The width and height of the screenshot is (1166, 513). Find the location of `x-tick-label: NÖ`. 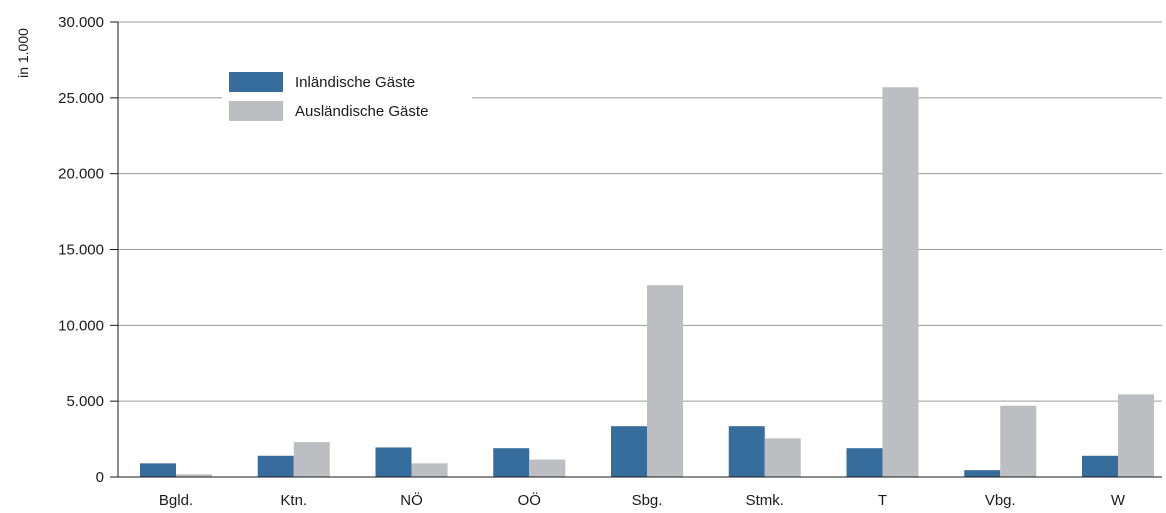

x-tick-label: NÖ is located at coordinates (411, 500).